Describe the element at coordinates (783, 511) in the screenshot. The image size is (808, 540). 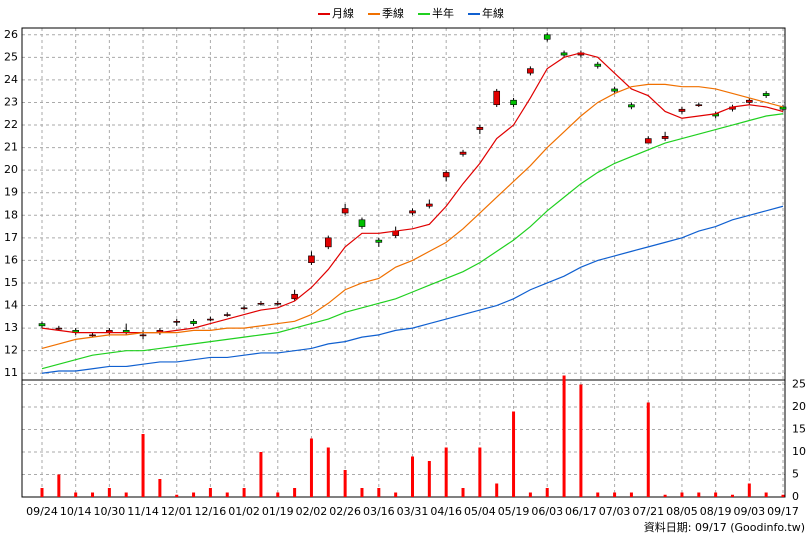
I see `x-tick-label: 09/17` at that location.